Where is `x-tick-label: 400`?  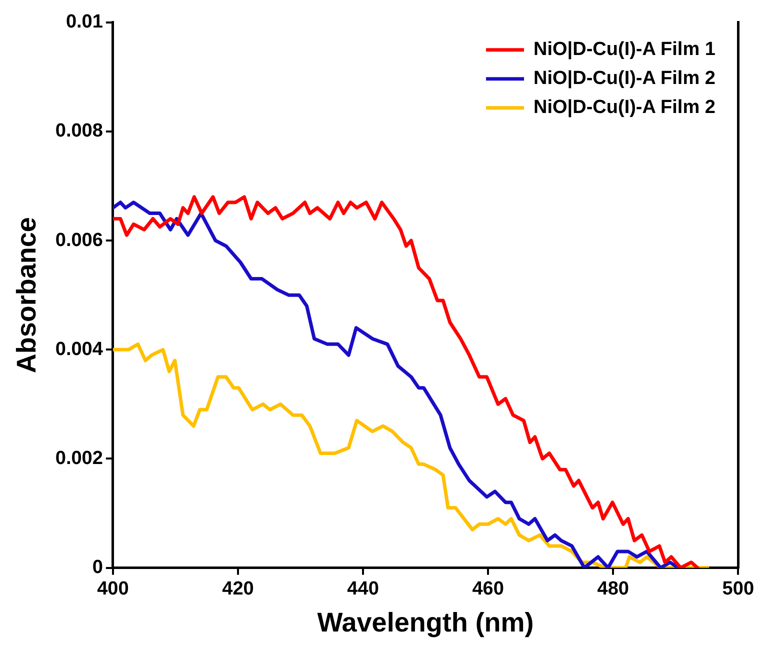 x-tick-label: 400 is located at coordinates (113, 589).